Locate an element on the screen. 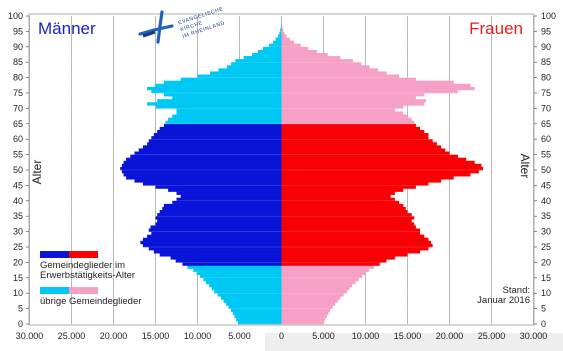 The width and height of the screenshot is (563, 351). y-tick-label-right-65: 65 is located at coordinates (546, 124).